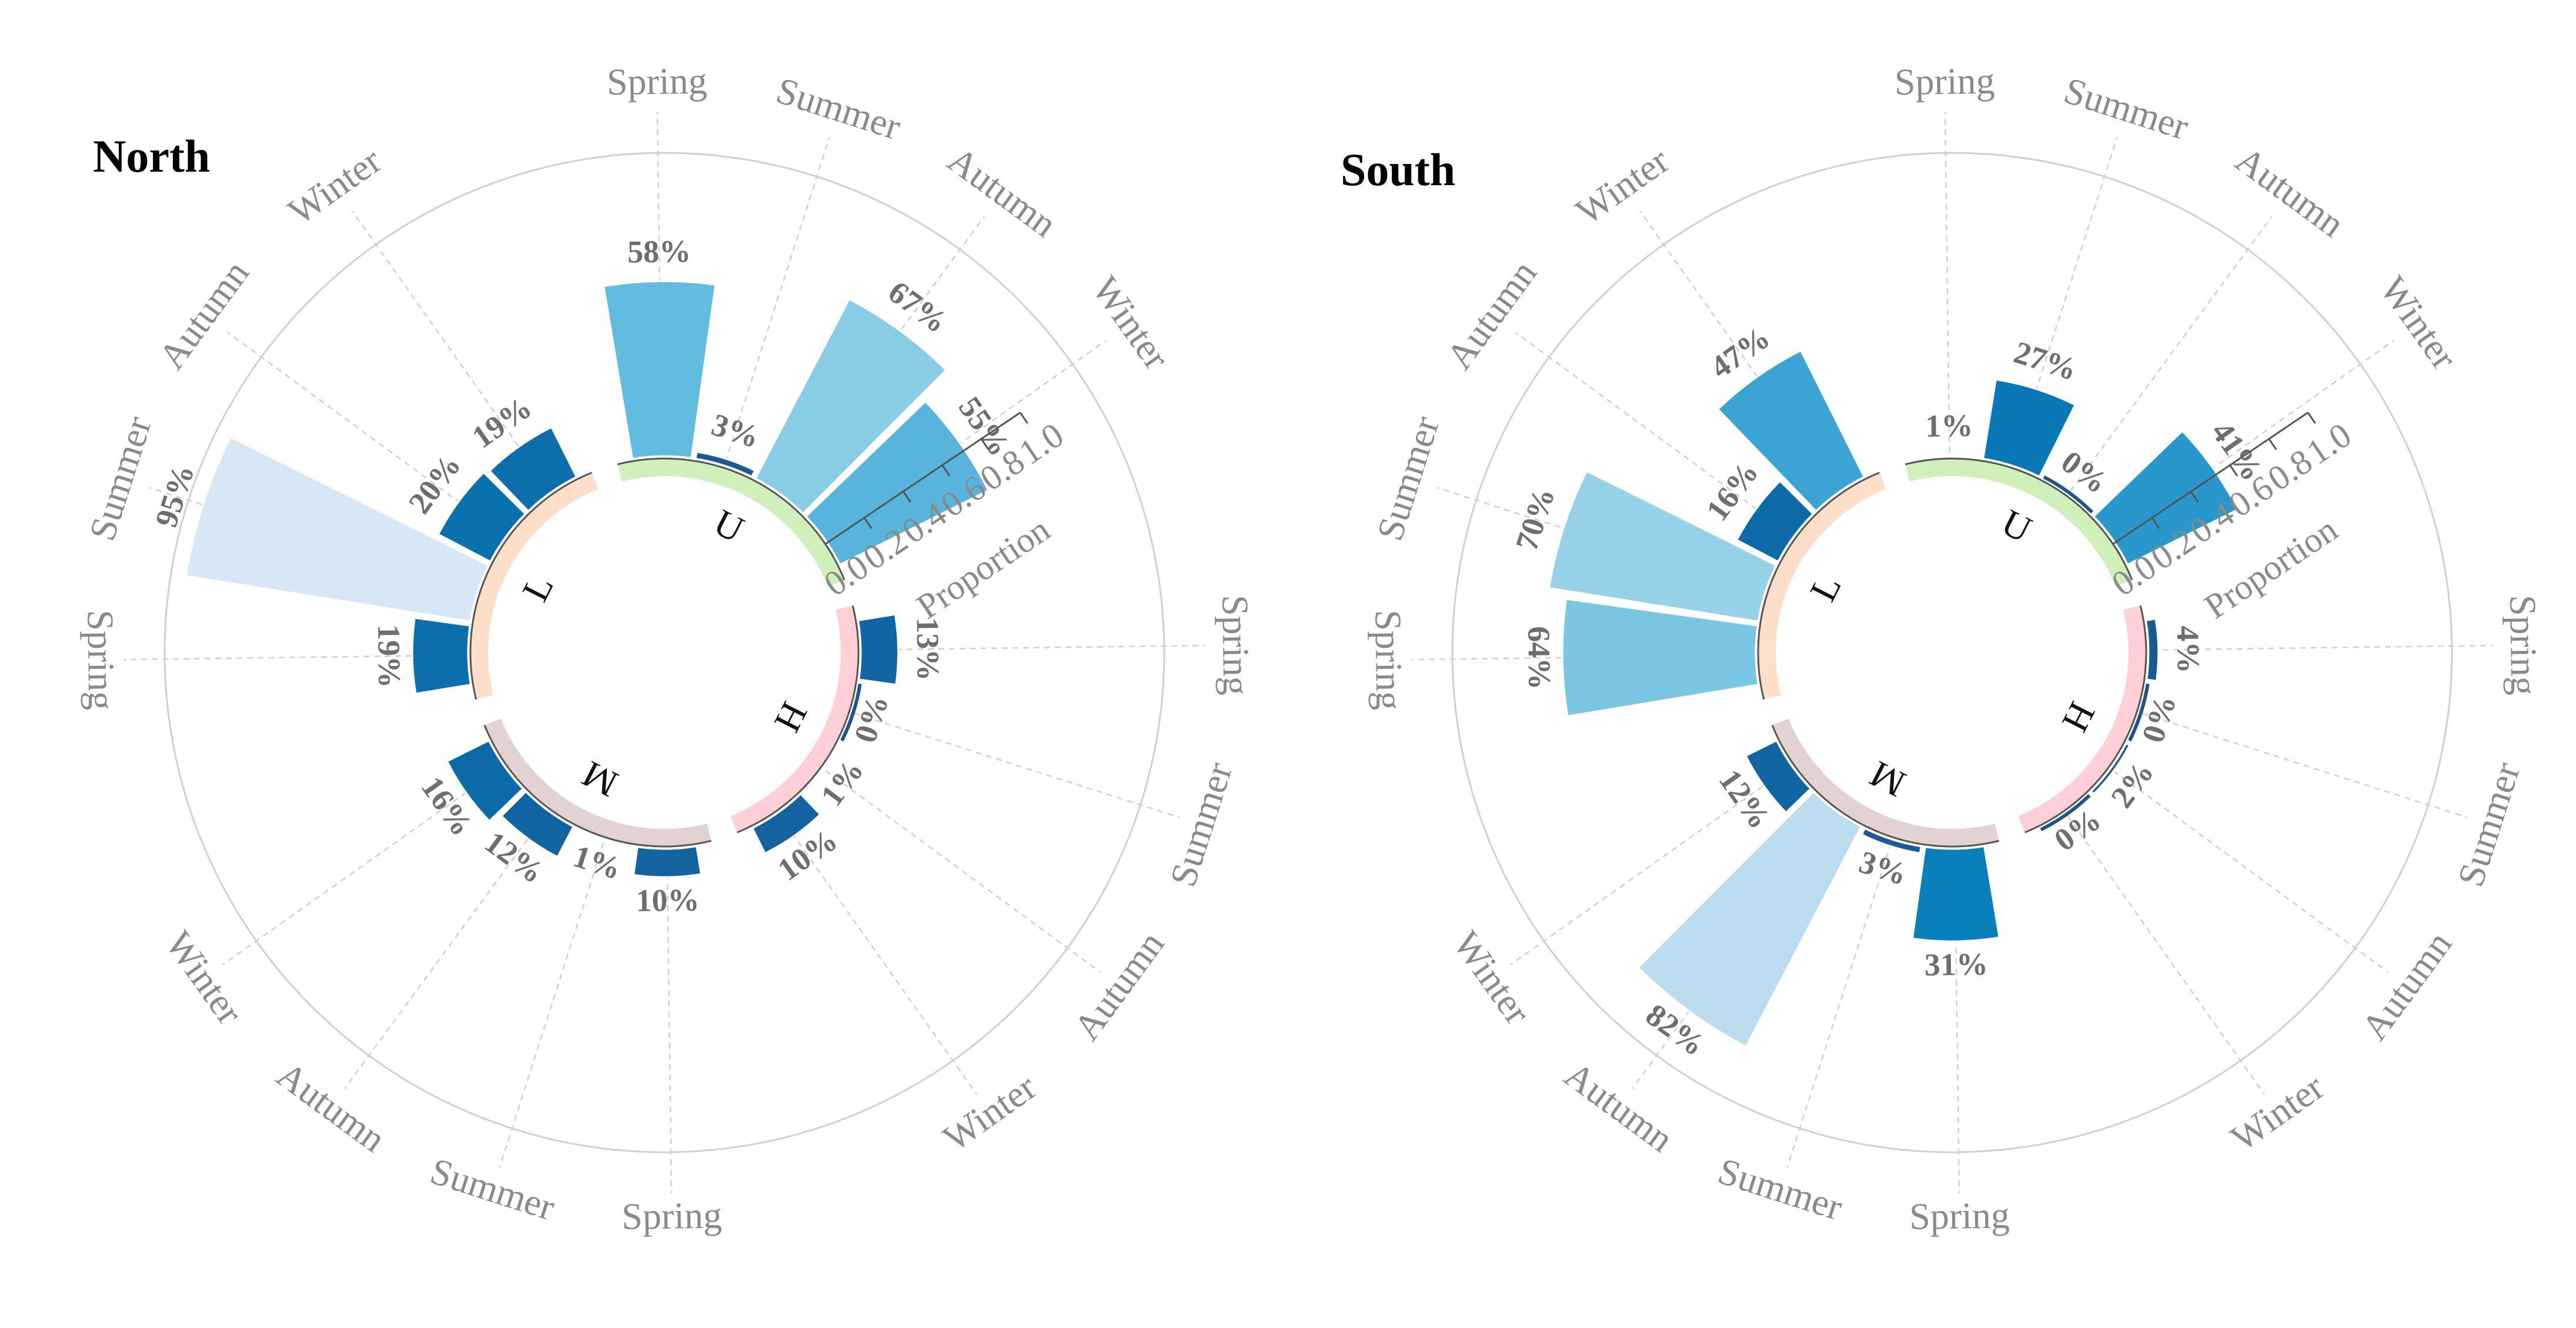  What do you see at coordinates (668, 900) in the screenshot?
I see `value-label: 10%` at bounding box center [668, 900].